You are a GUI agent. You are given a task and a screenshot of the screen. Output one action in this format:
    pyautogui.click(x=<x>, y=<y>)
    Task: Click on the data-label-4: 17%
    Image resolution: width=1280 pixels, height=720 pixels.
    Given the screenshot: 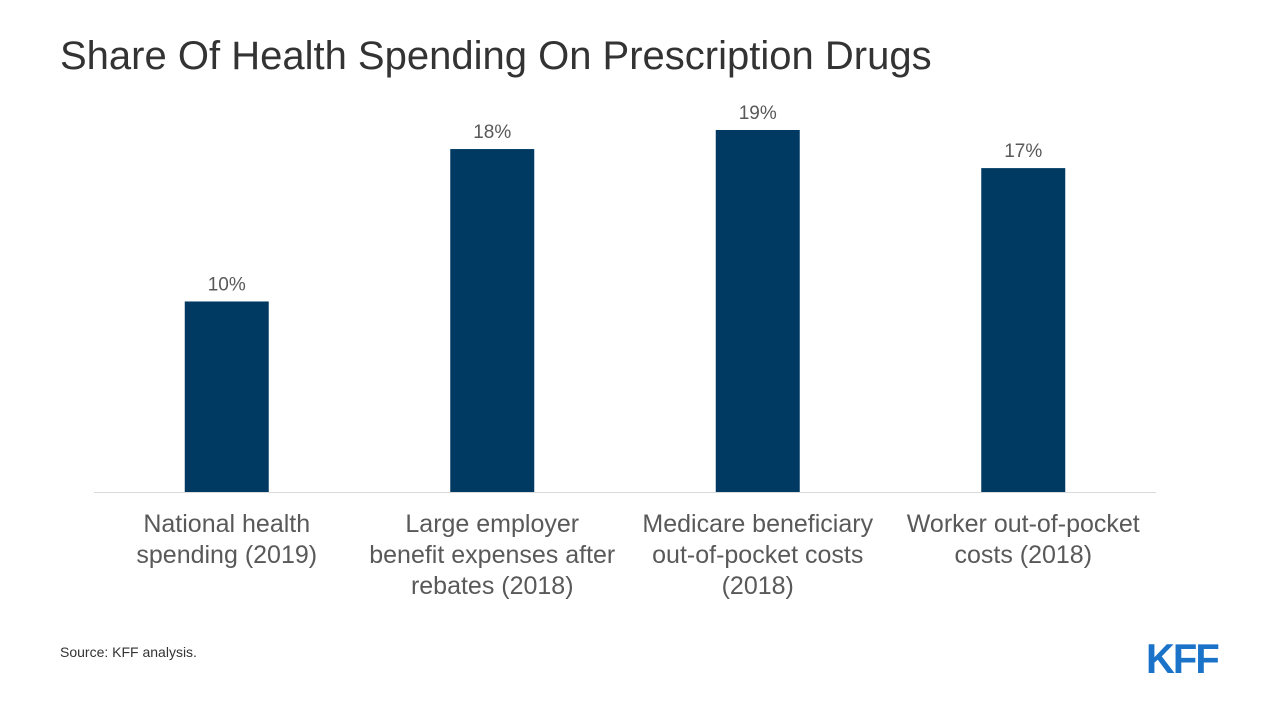 What is the action you would take?
    pyautogui.click(x=1023, y=151)
    